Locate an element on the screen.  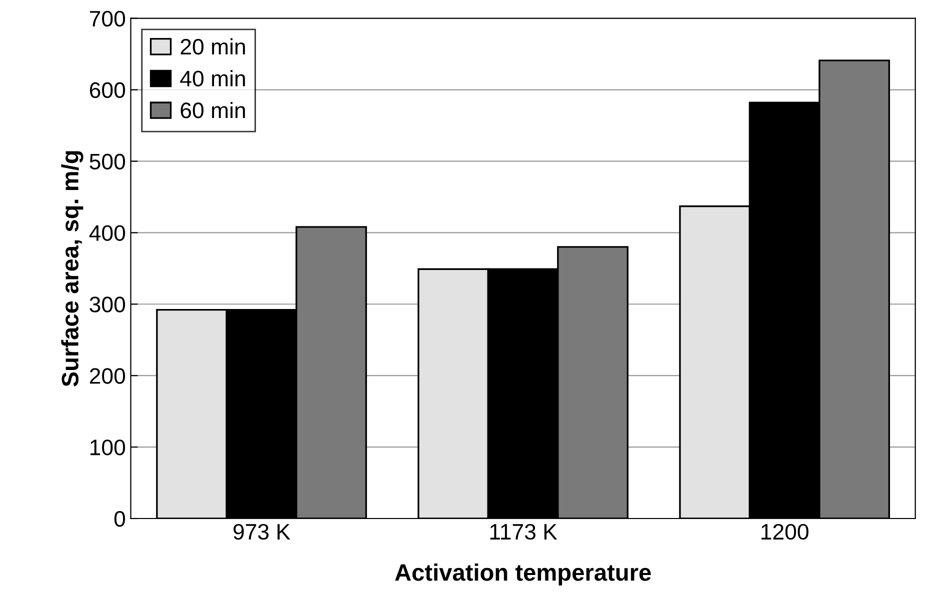
y-tick-label: 500 is located at coordinates (108, 162).